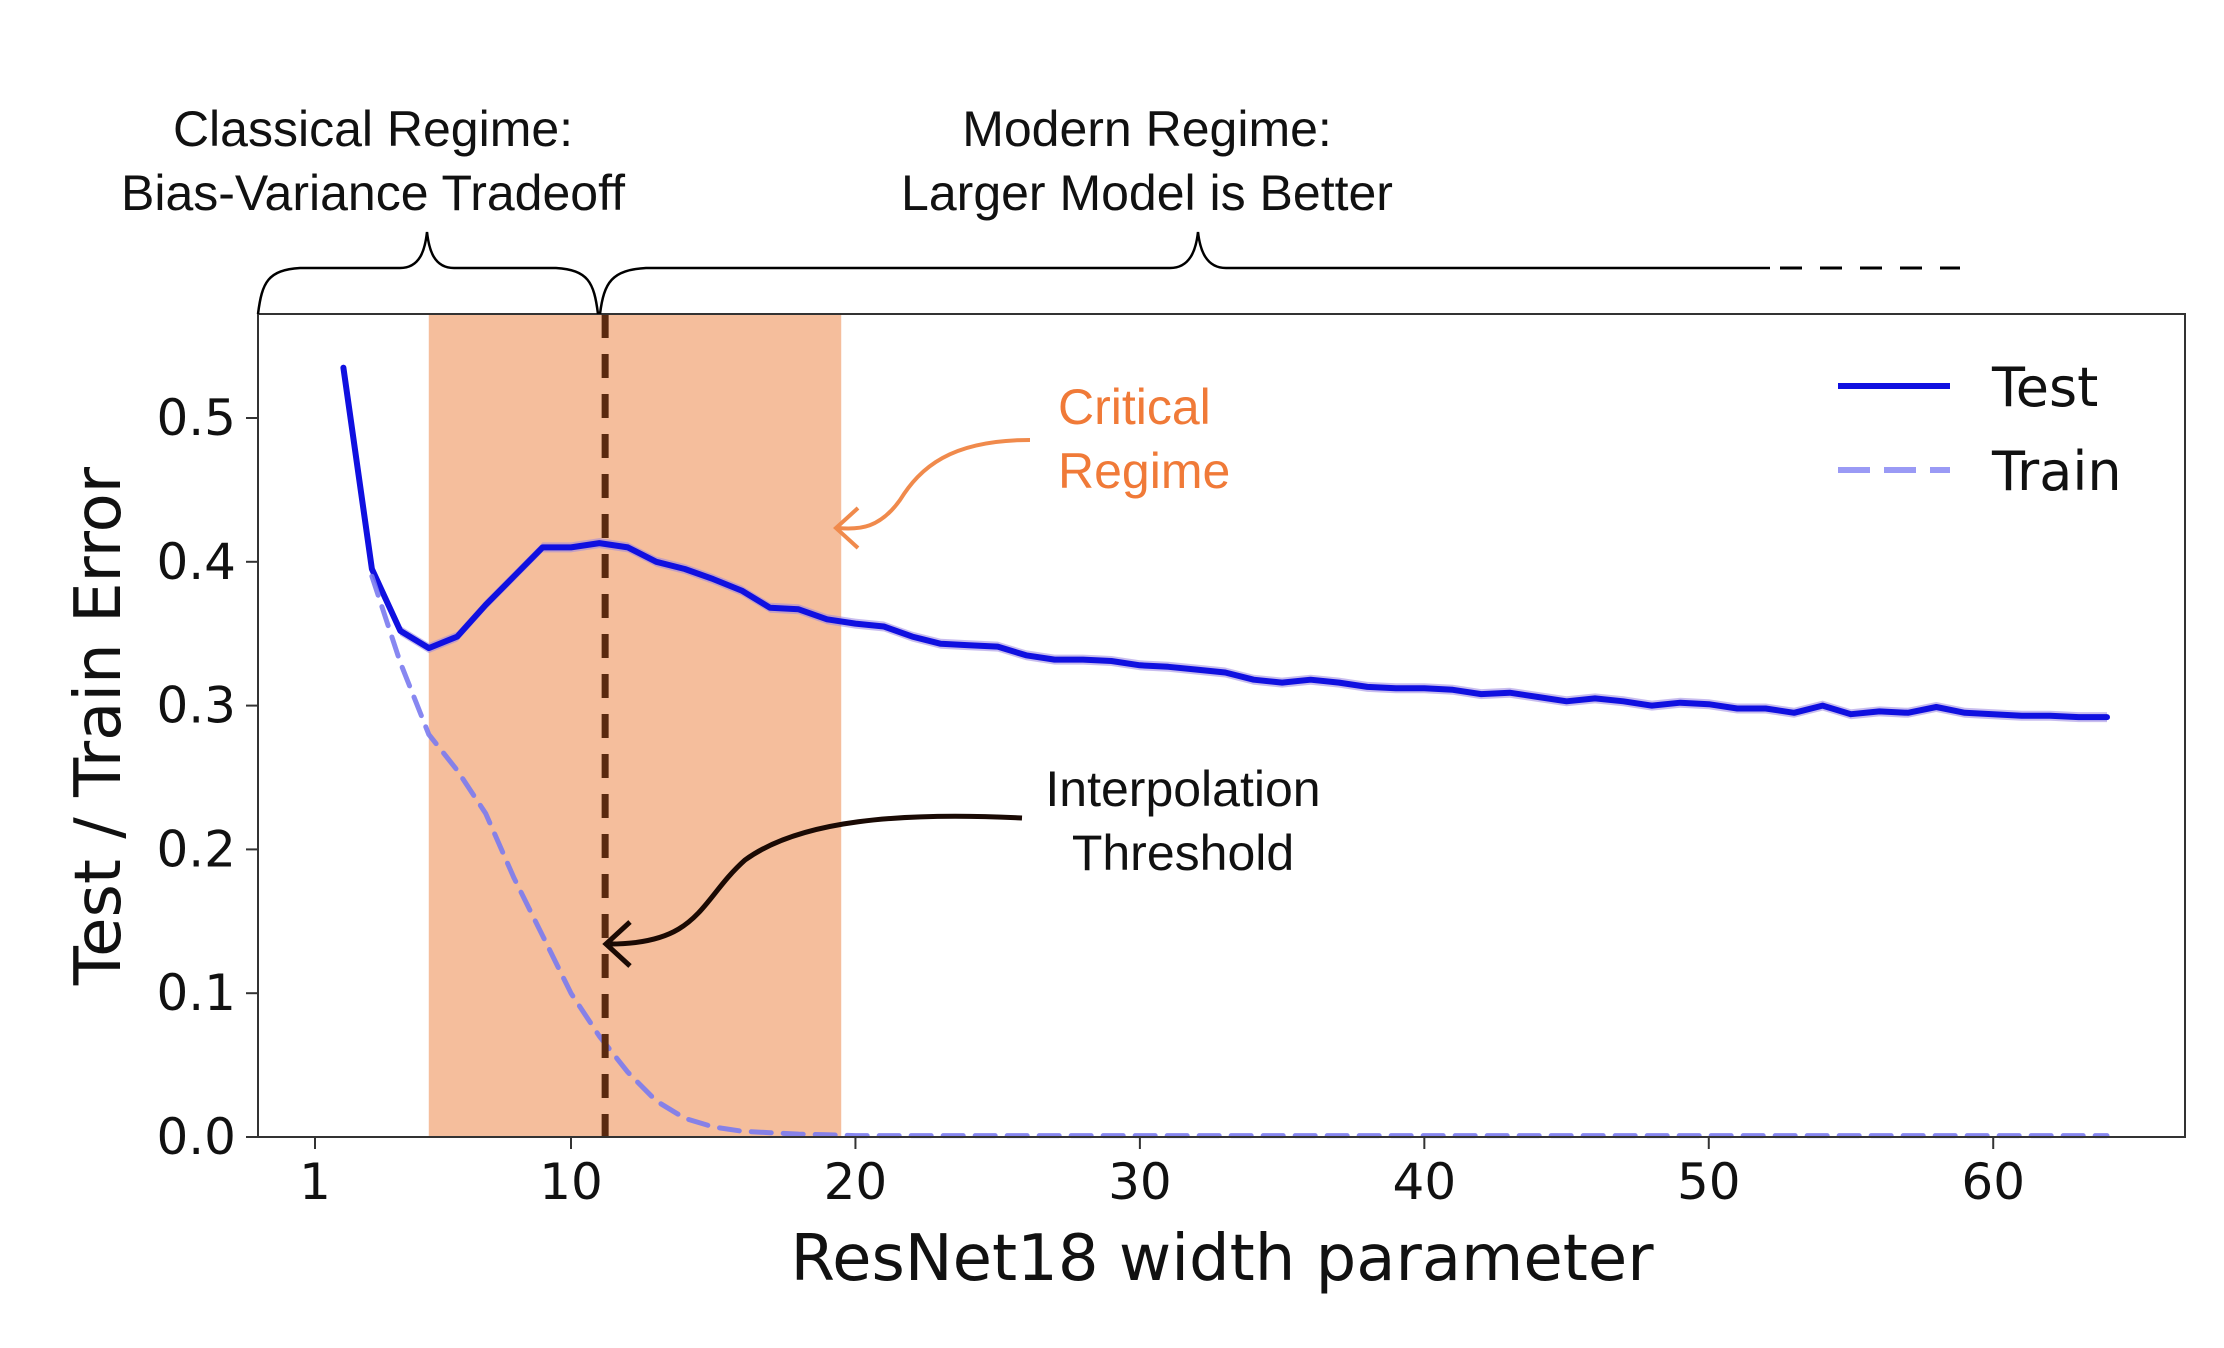 The width and height of the screenshot is (2224, 1348). I want to click on x-tick-label: 20, so click(856, 1182).